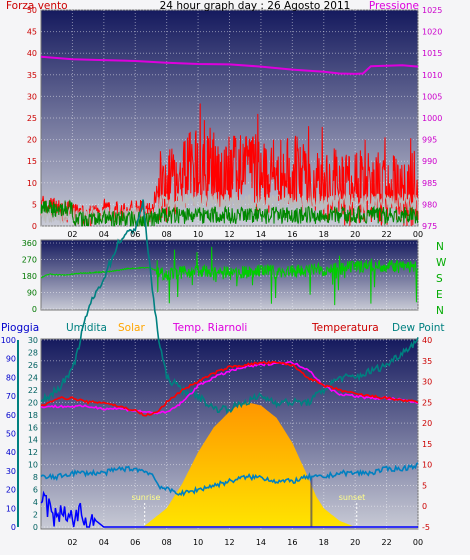  What do you see at coordinates (33, 365) in the screenshot?
I see `humidity-axis-tick-label: 26` at bounding box center [33, 365].